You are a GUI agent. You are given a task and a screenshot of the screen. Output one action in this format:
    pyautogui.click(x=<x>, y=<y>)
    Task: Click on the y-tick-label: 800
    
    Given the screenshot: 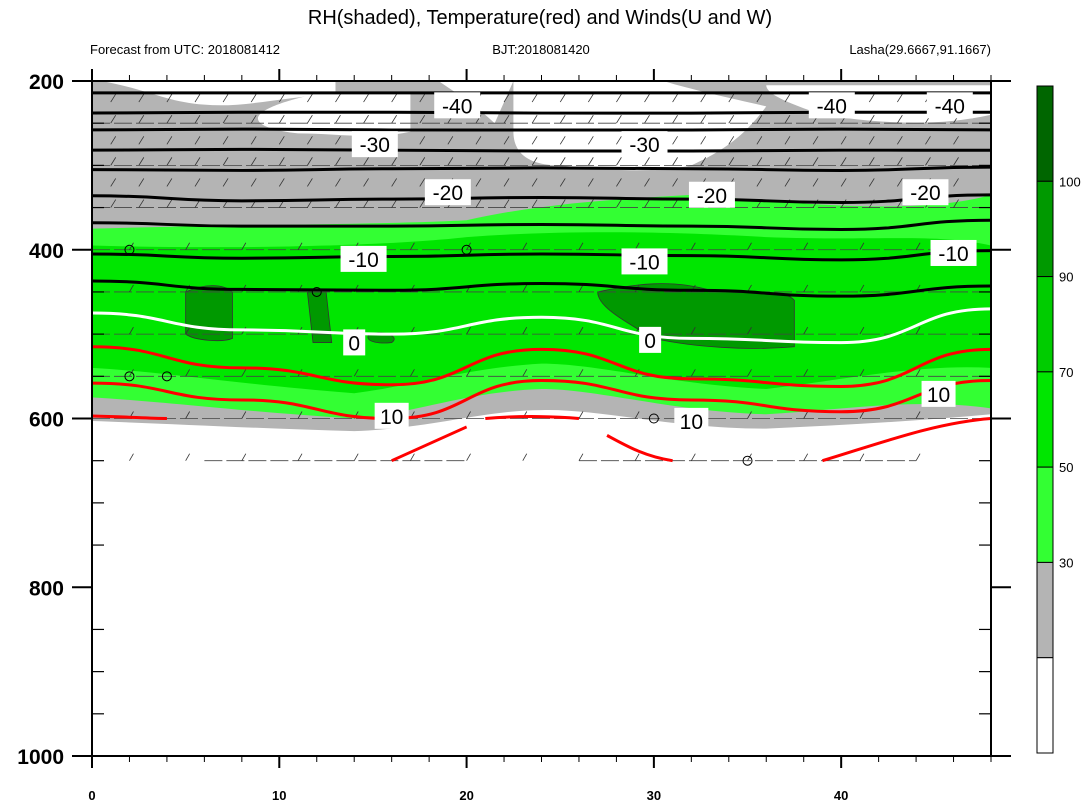 What is the action you would take?
    pyautogui.click(x=46, y=588)
    